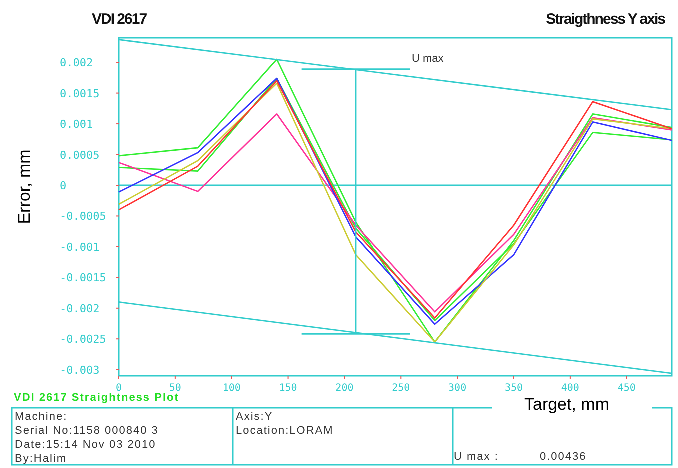  I want to click on y-tick-label: -0.0015, so click(83, 278).